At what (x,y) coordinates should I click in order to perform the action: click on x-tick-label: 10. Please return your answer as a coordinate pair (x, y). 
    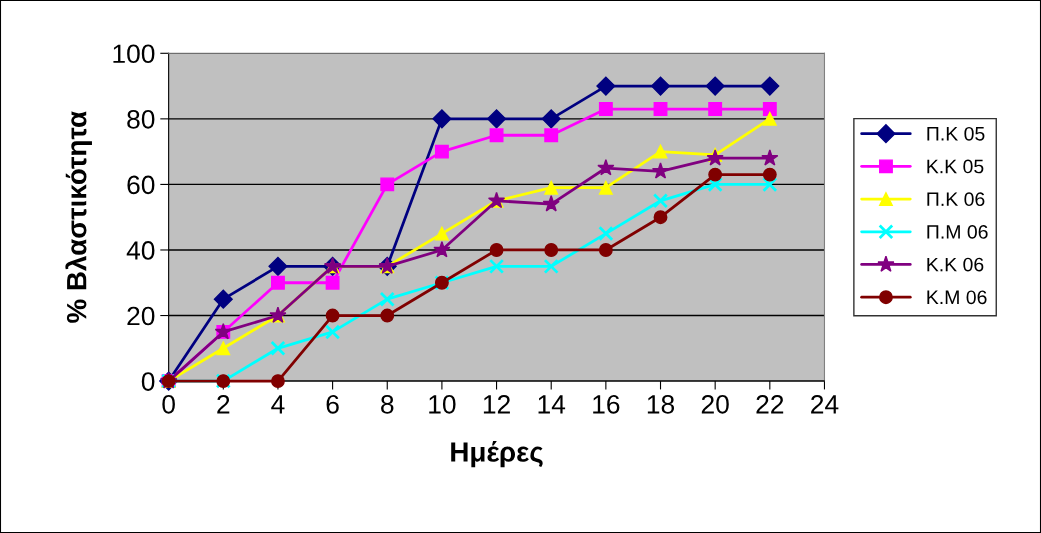
    Looking at the image, I should click on (442, 404).